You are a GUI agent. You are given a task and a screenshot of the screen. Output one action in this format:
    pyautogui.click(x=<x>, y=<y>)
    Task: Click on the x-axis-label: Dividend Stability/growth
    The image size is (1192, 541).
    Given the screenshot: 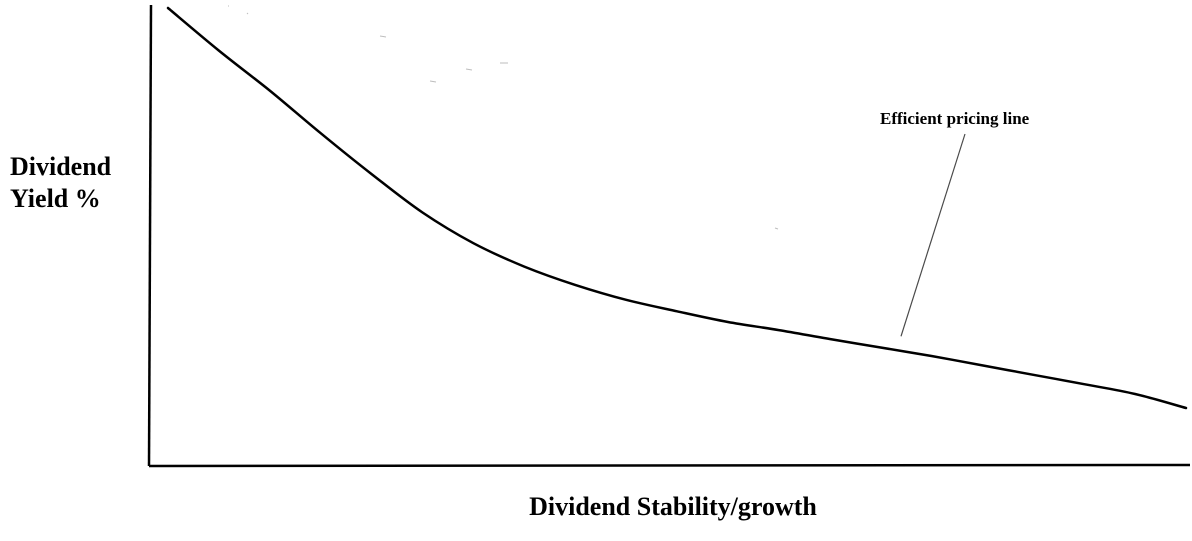 What is the action you would take?
    pyautogui.click(x=673, y=506)
    